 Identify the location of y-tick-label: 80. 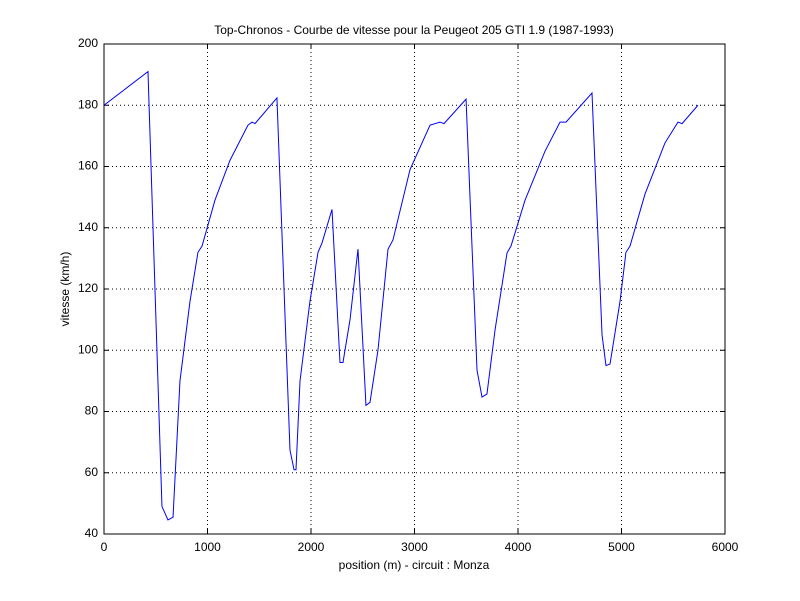
(92, 411).